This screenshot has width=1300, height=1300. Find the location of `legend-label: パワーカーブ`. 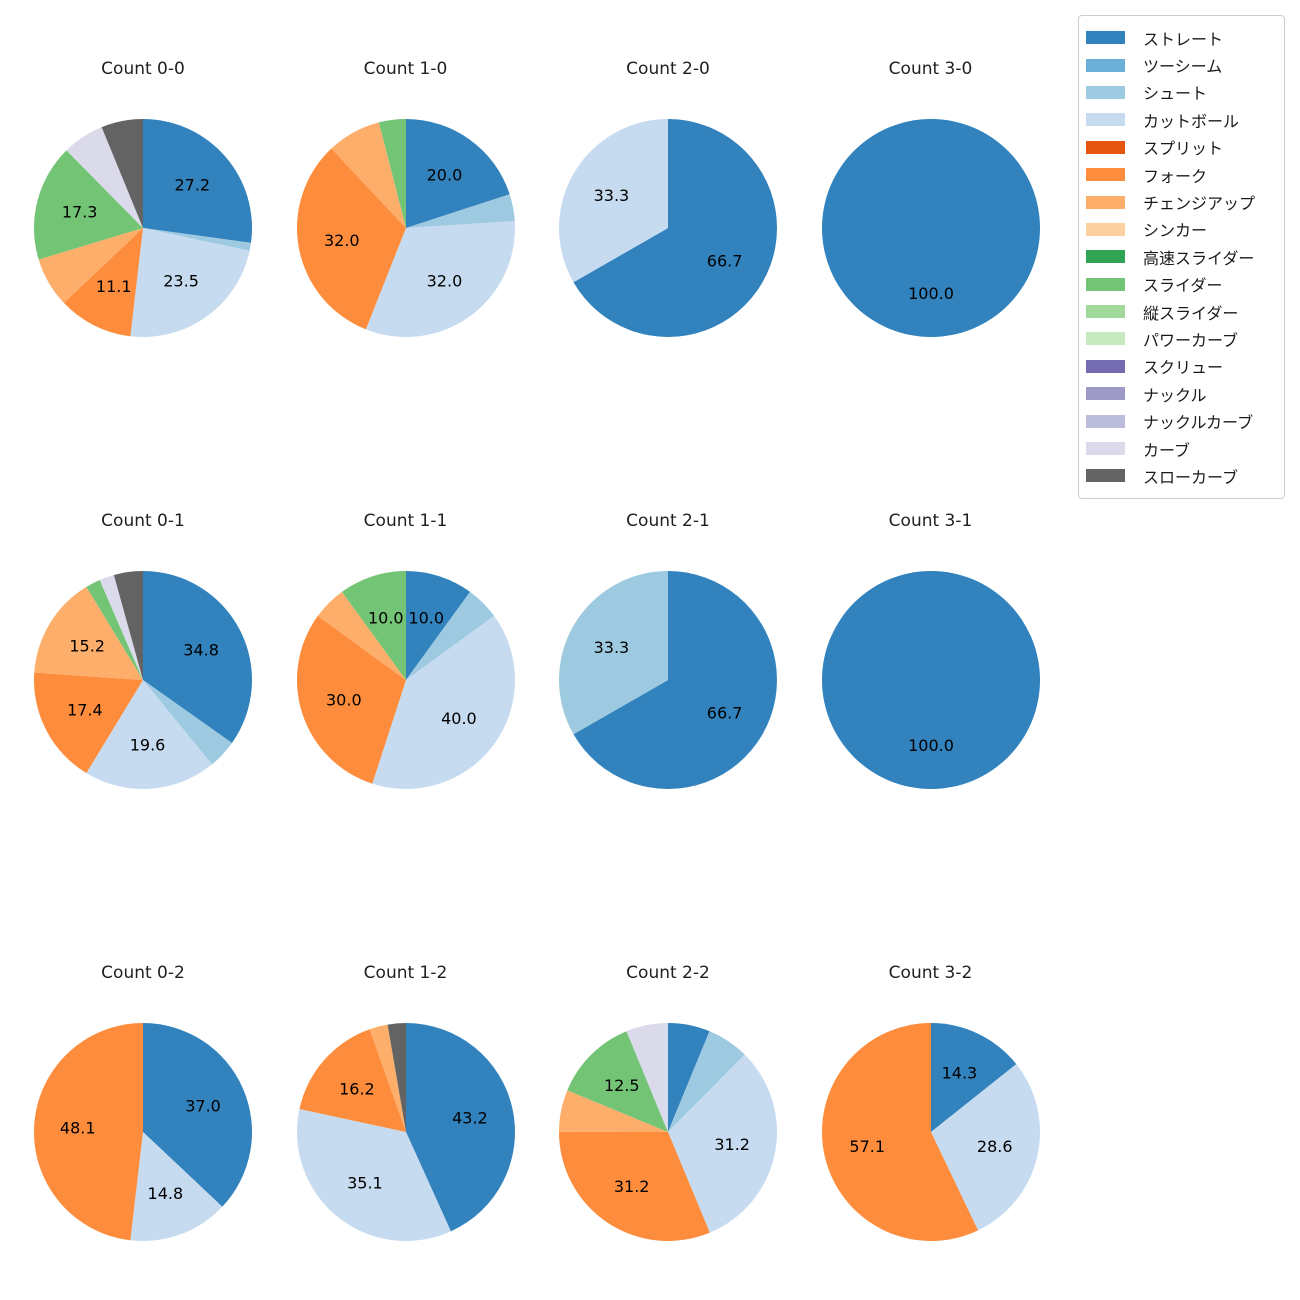

legend-label: パワーカーブ is located at coordinates (1191, 340).